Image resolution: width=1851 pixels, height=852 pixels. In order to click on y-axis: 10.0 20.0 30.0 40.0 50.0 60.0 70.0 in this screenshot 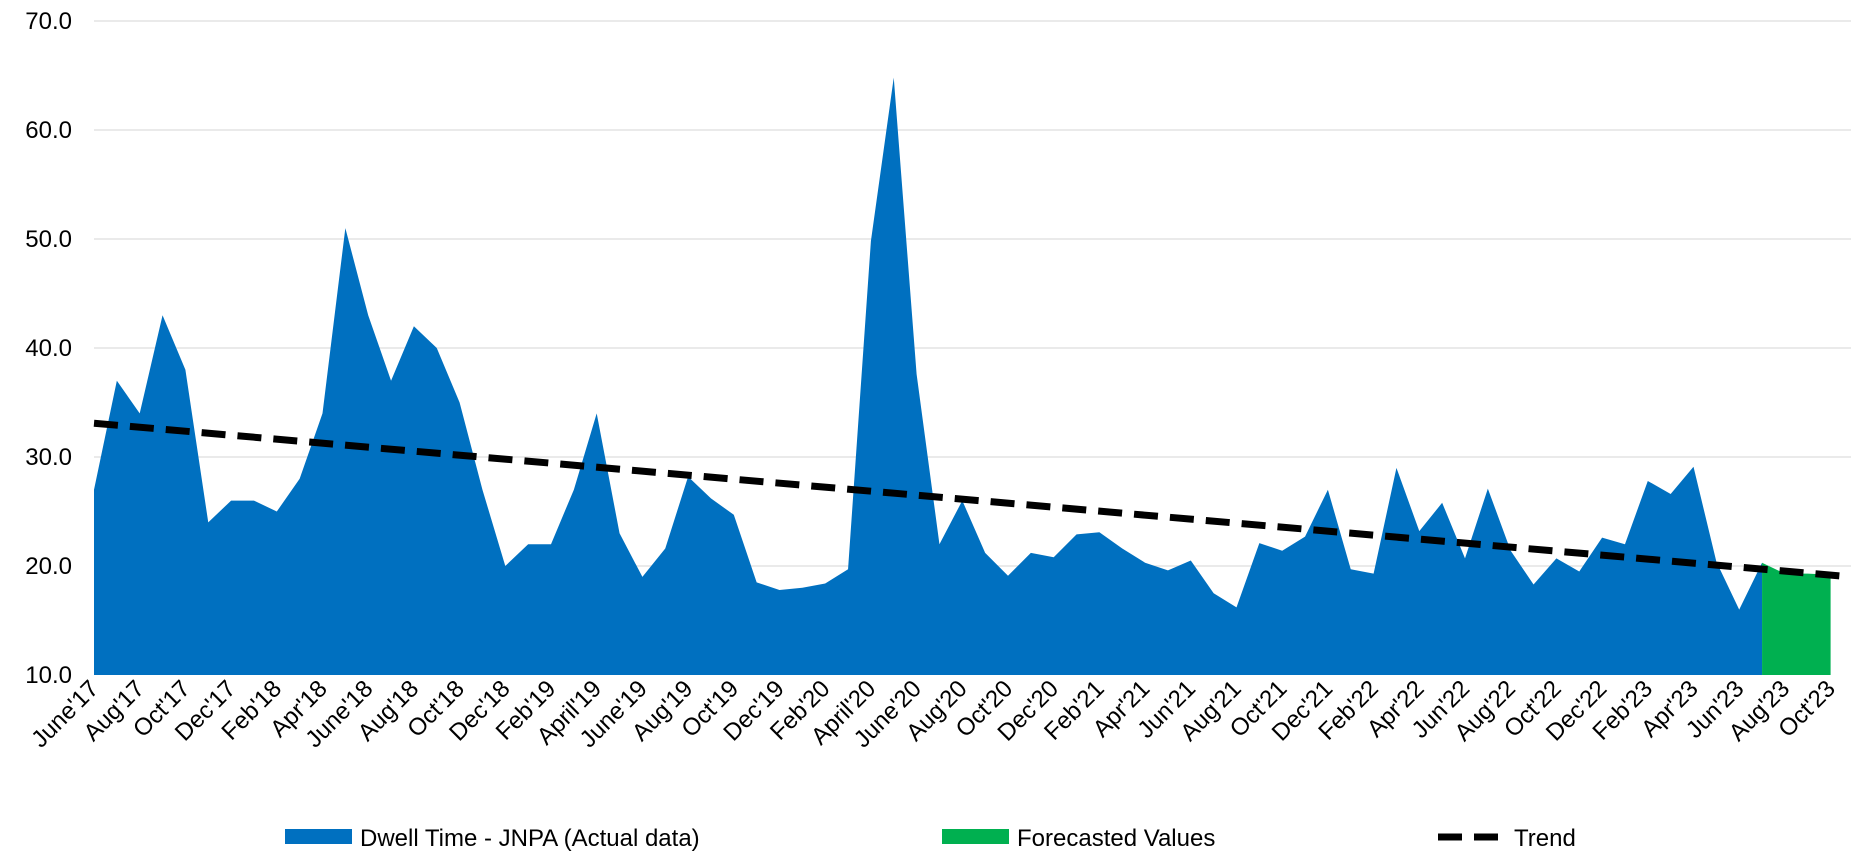, I will do `click(48, 348)`.